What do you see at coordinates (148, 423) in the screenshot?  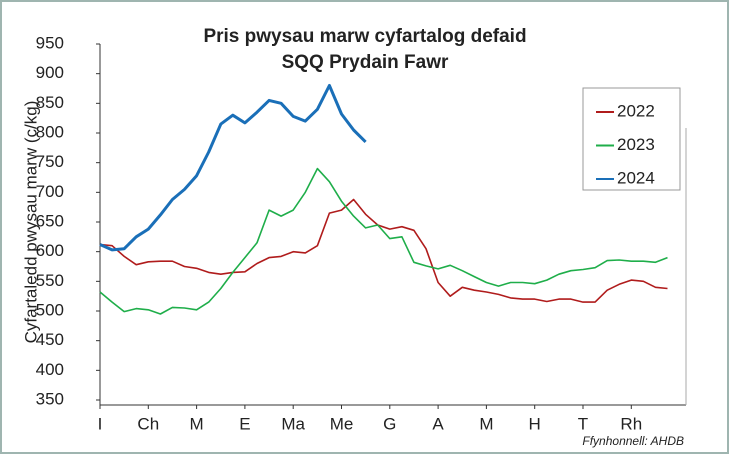 I see `x-tick-label: Ch` at bounding box center [148, 423].